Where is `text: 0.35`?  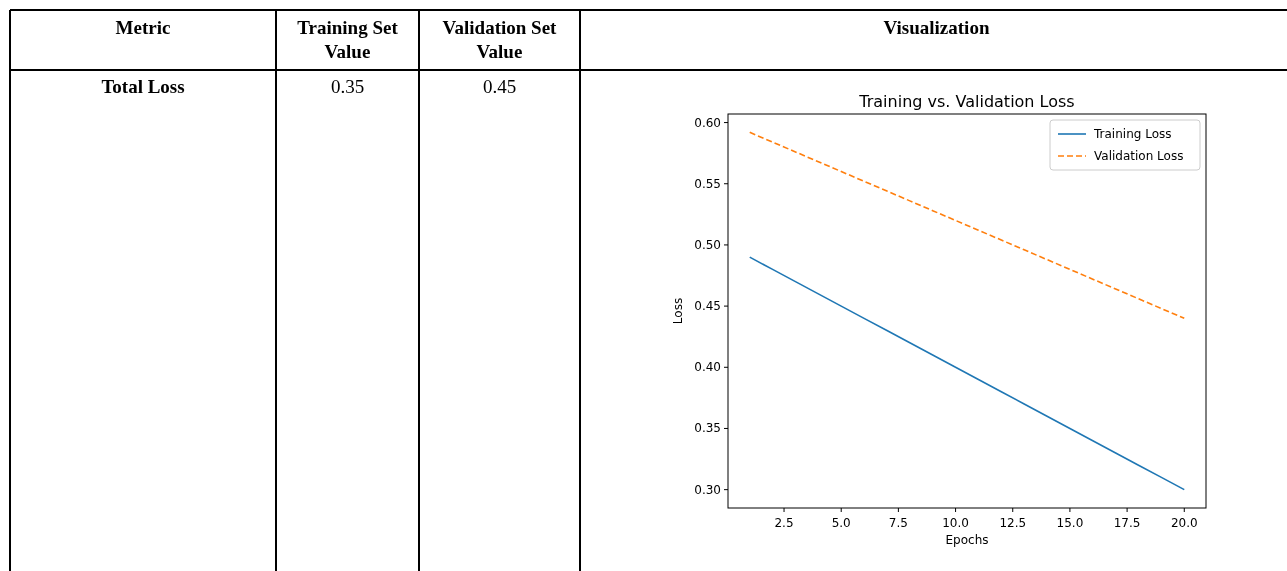 text: 0.35 is located at coordinates (347, 86).